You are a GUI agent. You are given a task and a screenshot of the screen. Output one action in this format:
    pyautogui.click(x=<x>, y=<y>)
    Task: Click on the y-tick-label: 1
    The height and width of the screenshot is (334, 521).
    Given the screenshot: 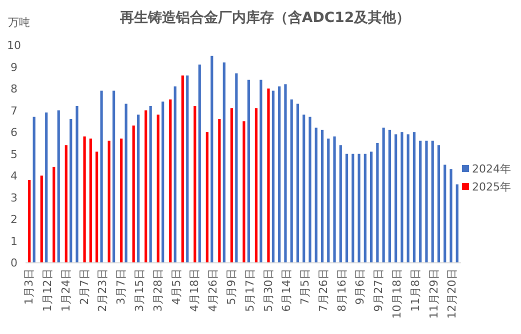 What is the action you would take?
    pyautogui.click(x=14, y=241)
    